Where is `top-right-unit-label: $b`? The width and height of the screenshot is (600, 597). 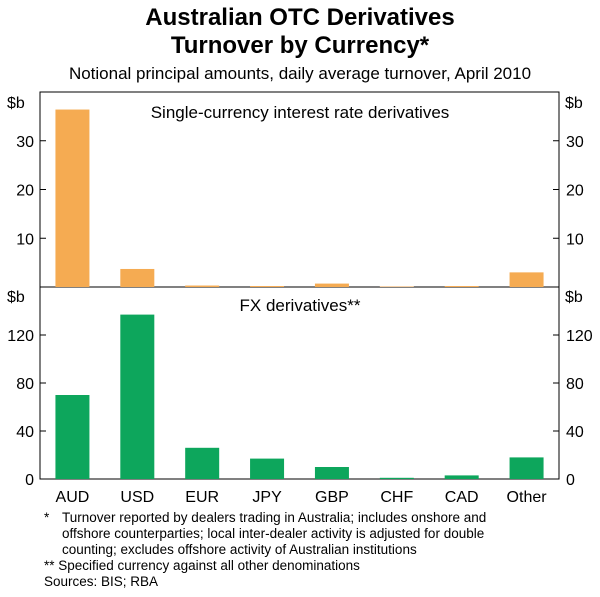 top-right-unit-label: $b is located at coordinates (574, 103).